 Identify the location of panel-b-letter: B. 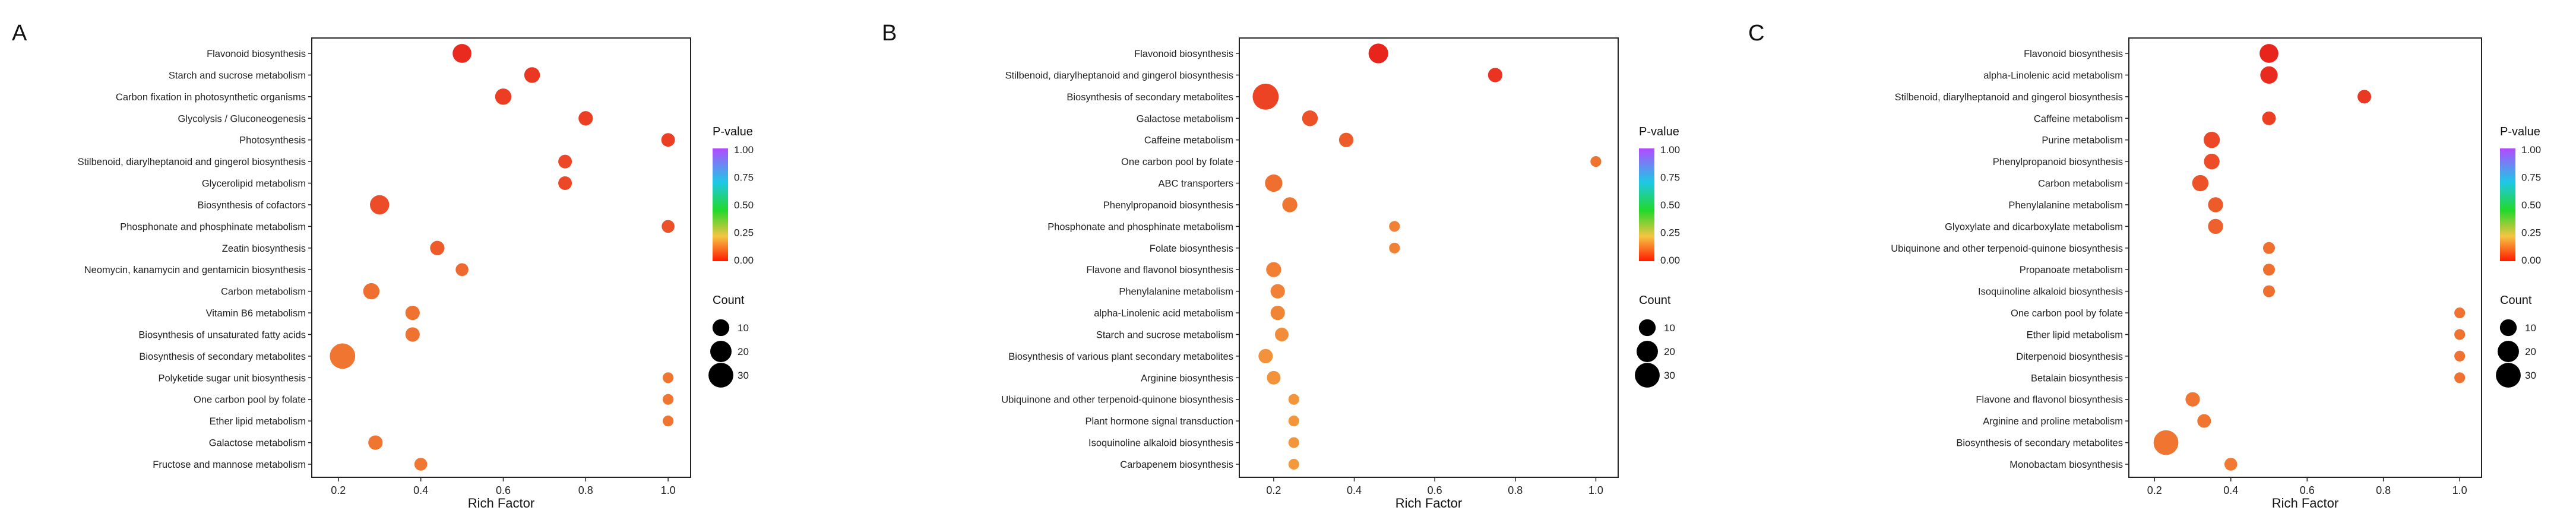
(889, 33).